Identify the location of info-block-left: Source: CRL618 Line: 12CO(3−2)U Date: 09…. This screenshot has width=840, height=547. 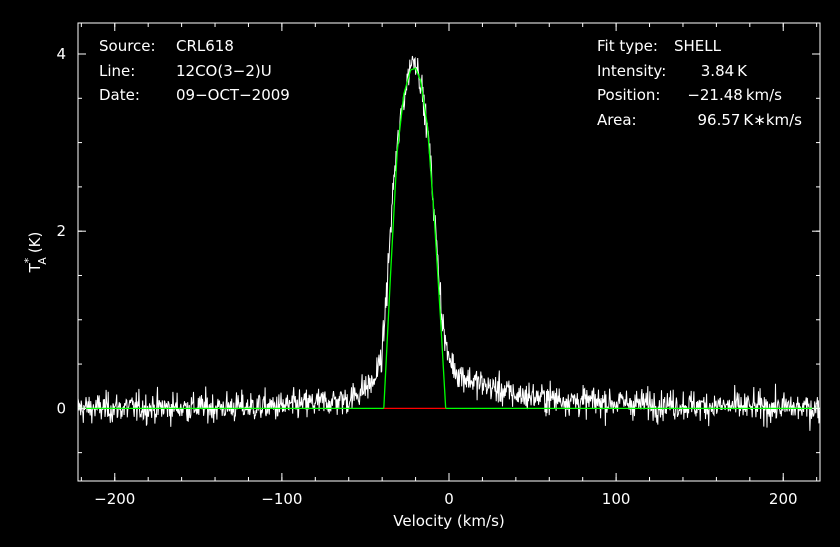
(194, 70).